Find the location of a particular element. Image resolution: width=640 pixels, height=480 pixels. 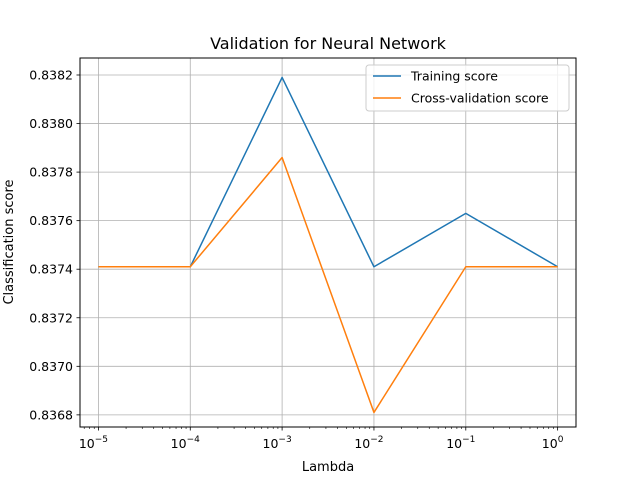

y-tick-label: 0.8376 is located at coordinates (51, 220).